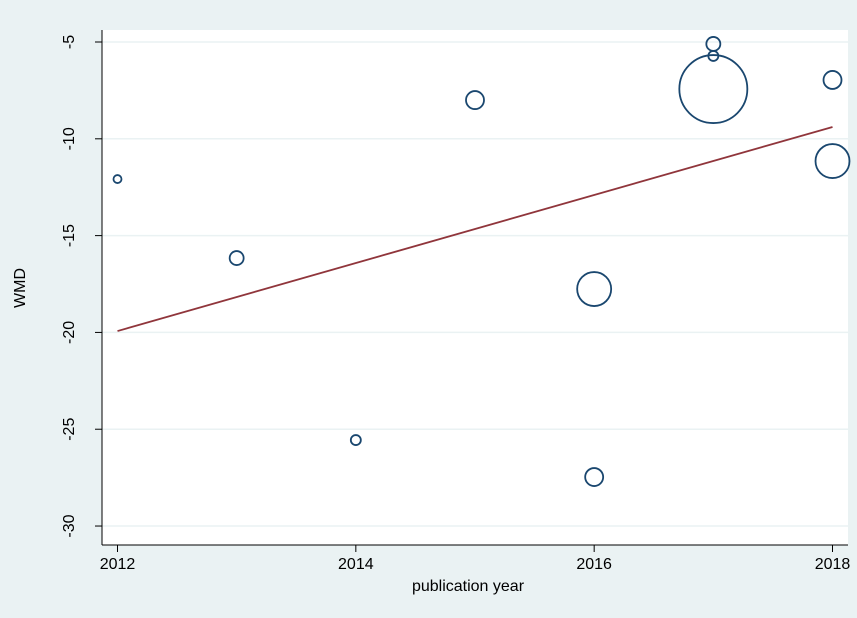 Image resolution: width=857 pixels, height=618 pixels. What do you see at coordinates (69, 235) in the screenshot?
I see `y-tick-label: -15` at bounding box center [69, 235].